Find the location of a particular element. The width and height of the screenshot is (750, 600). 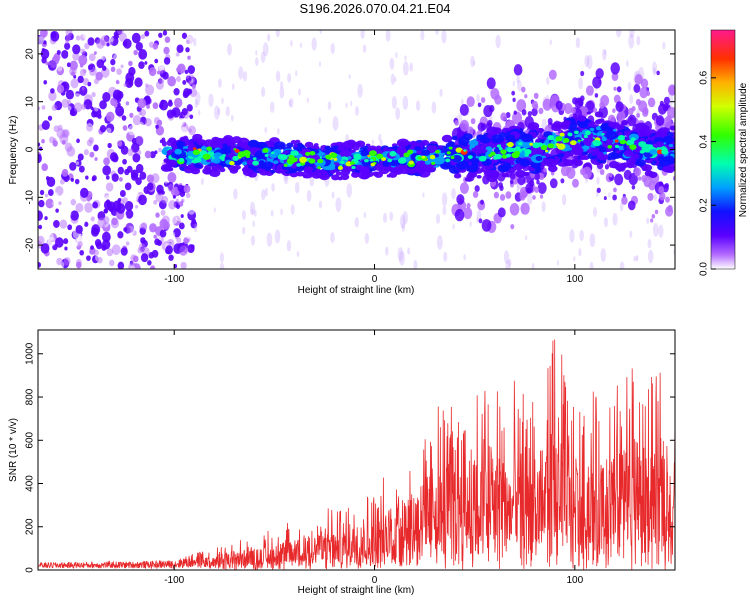

snr-ylabel: SNR (10 * v/v) is located at coordinates (13, 450).